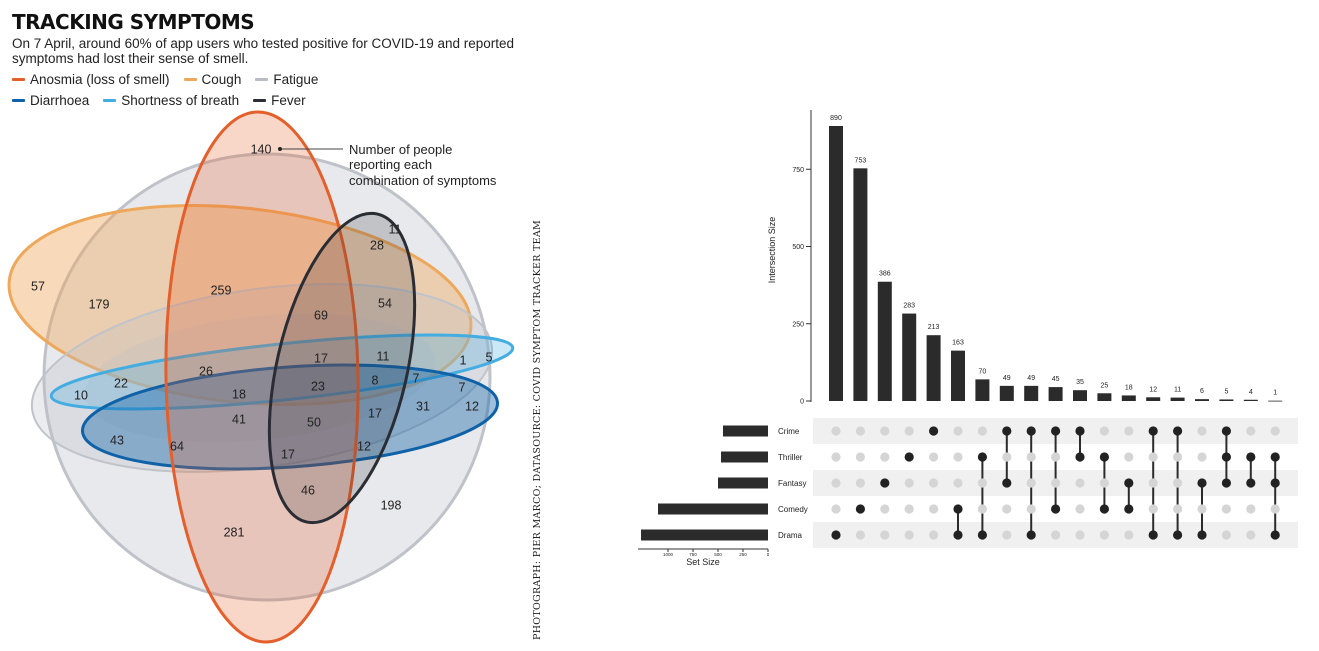 This screenshot has width=1319, height=651. I want to click on upset-set-bar, so click(745, 431).